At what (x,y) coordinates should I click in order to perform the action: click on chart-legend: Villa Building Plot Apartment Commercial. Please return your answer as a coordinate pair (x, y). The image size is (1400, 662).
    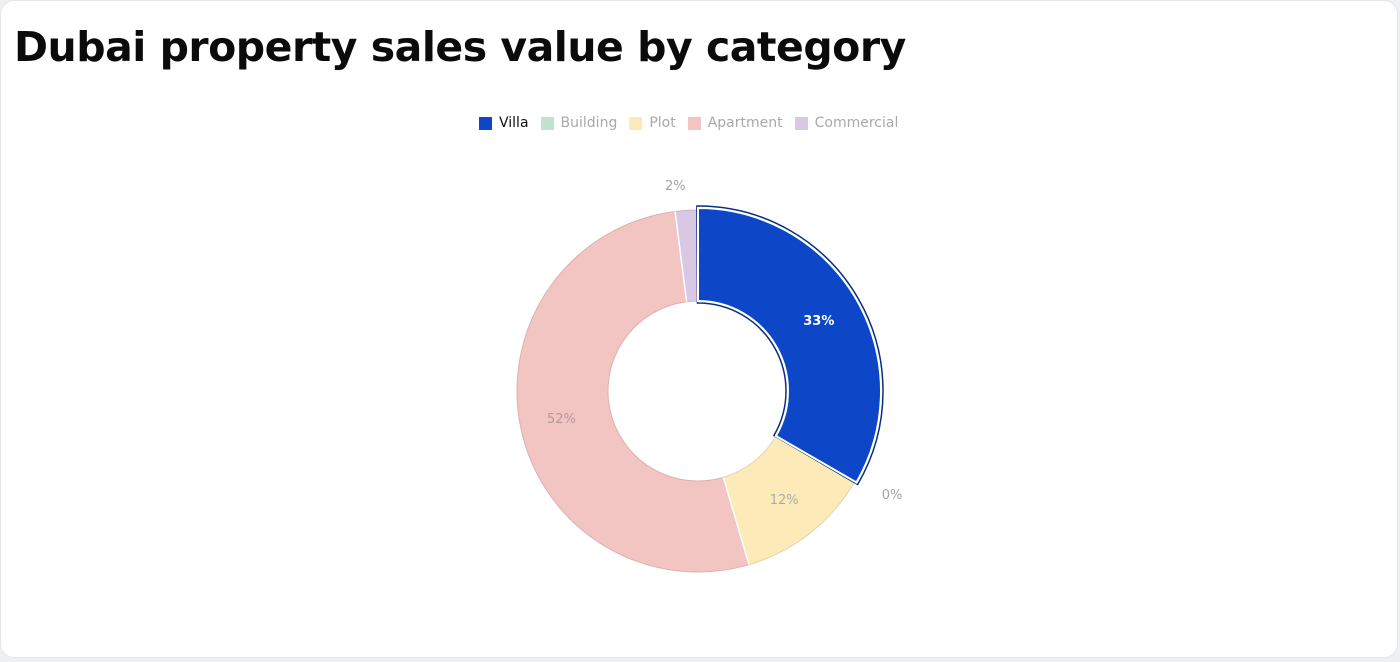
    Looking at the image, I should click on (688, 123).